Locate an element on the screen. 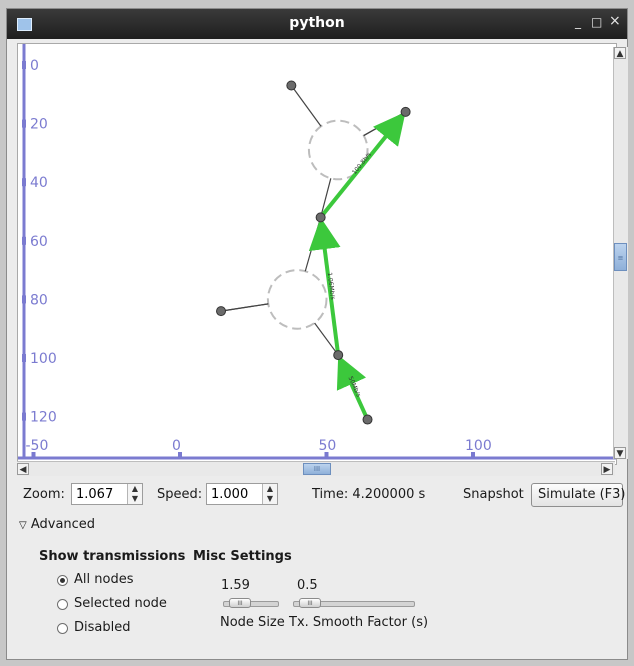  minimize-icon: _ is located at coordinates (578, 22).